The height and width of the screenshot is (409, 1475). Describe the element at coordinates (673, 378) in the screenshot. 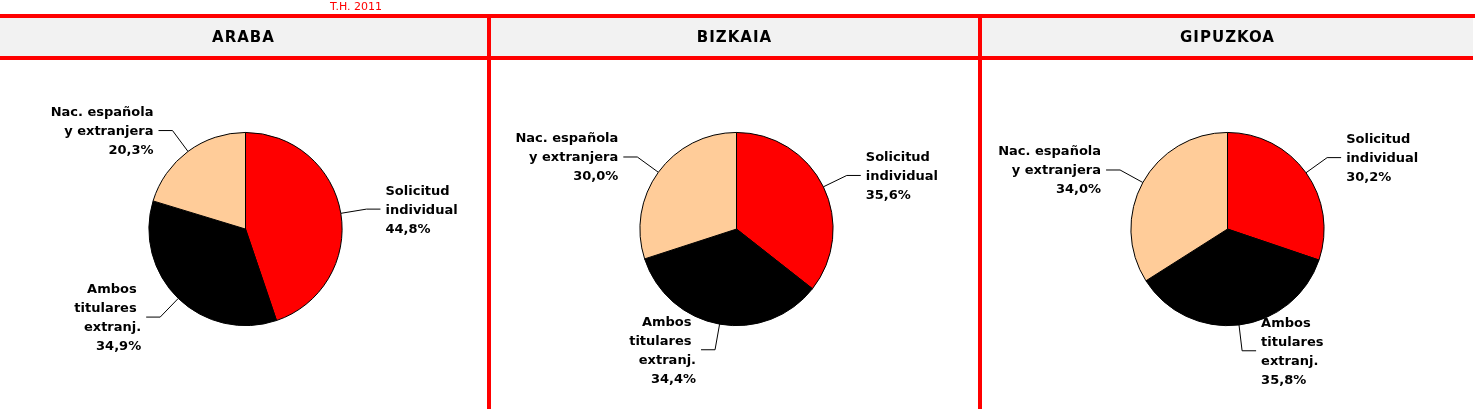

I see `data-label: 34,4%` at that location.